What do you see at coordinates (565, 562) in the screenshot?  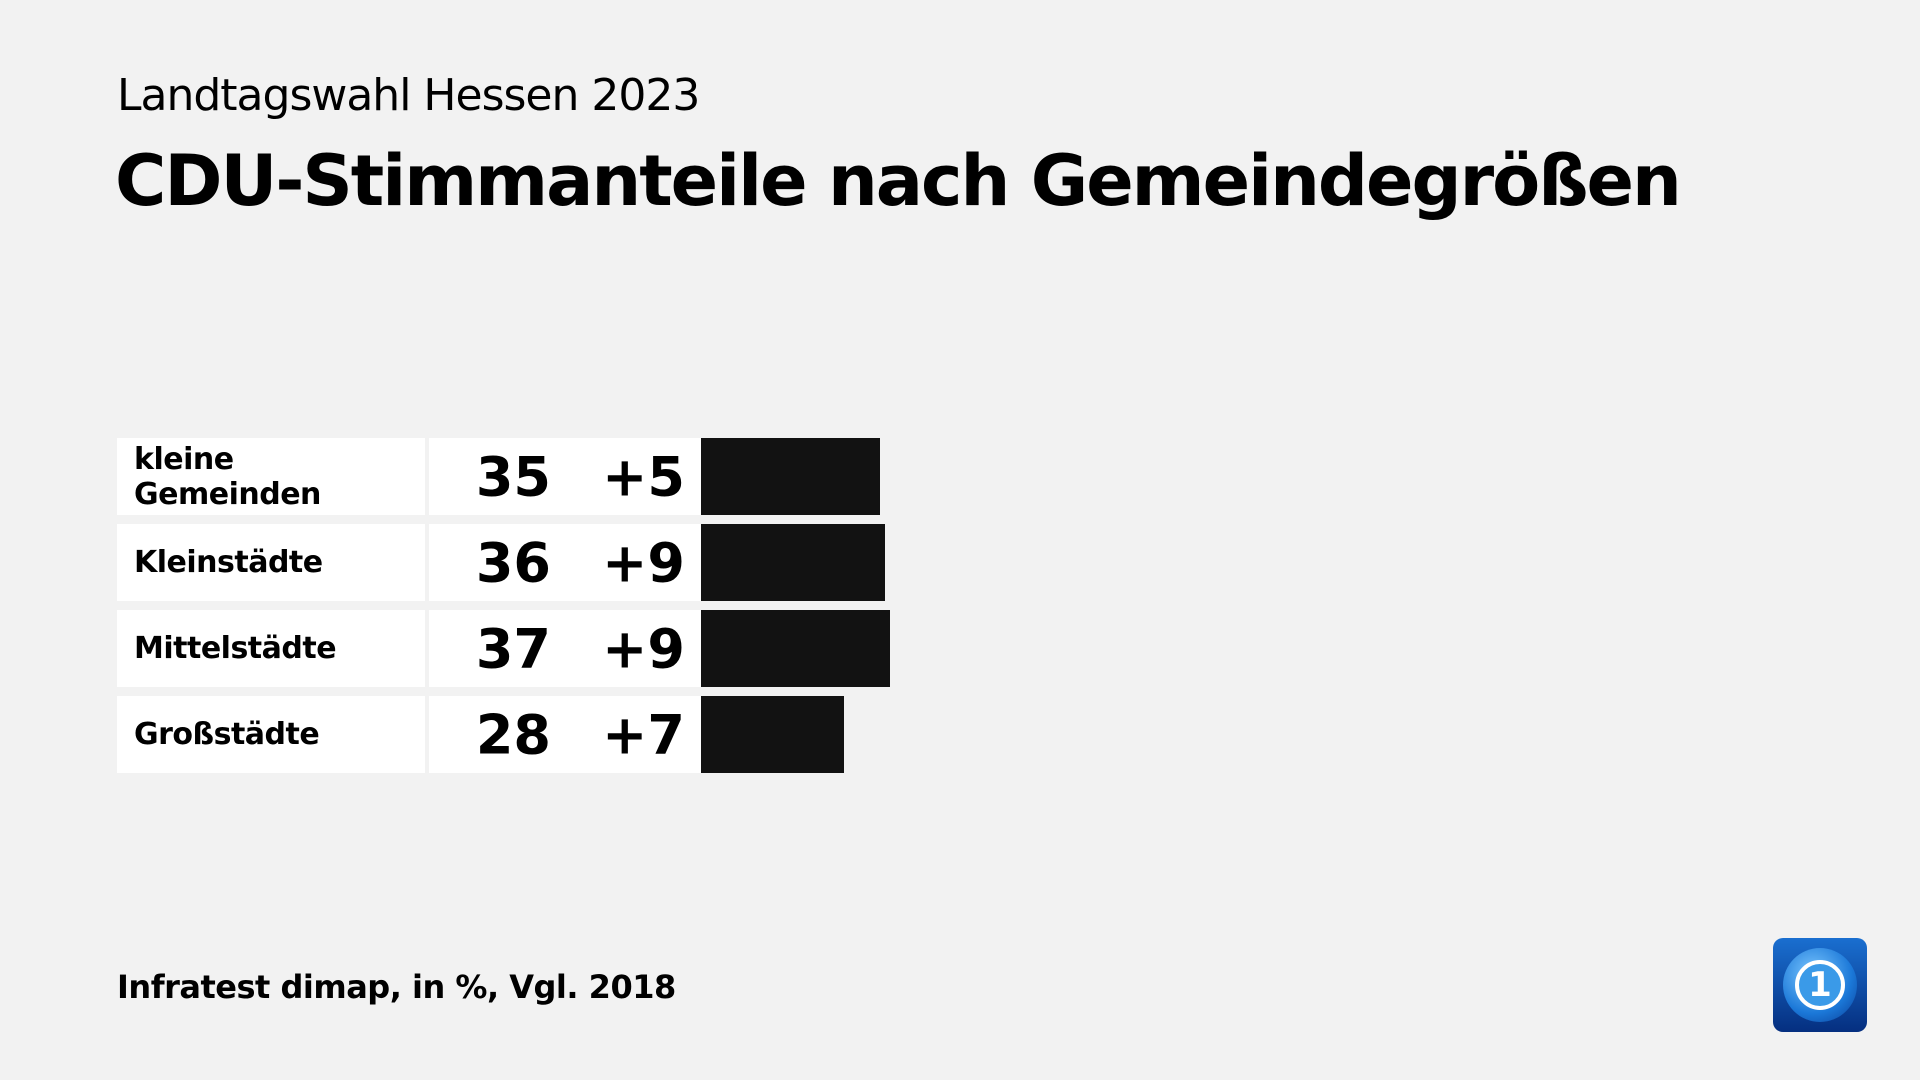 I see `value-cell: 36 +9` at bounding box center [565, 562].